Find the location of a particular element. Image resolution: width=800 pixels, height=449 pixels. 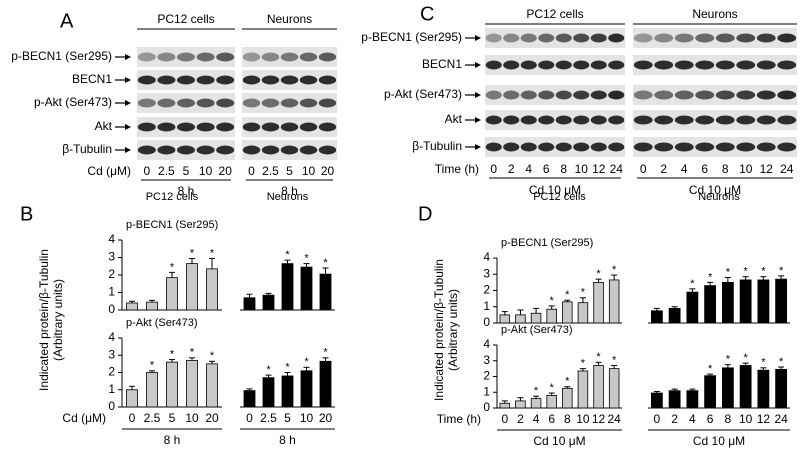

panel-letter: B is located at coordinates (26, 214).